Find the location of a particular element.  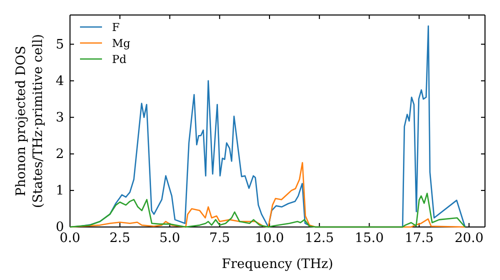

x-tick-label: 20.0 is located at coordinates (469, 238).